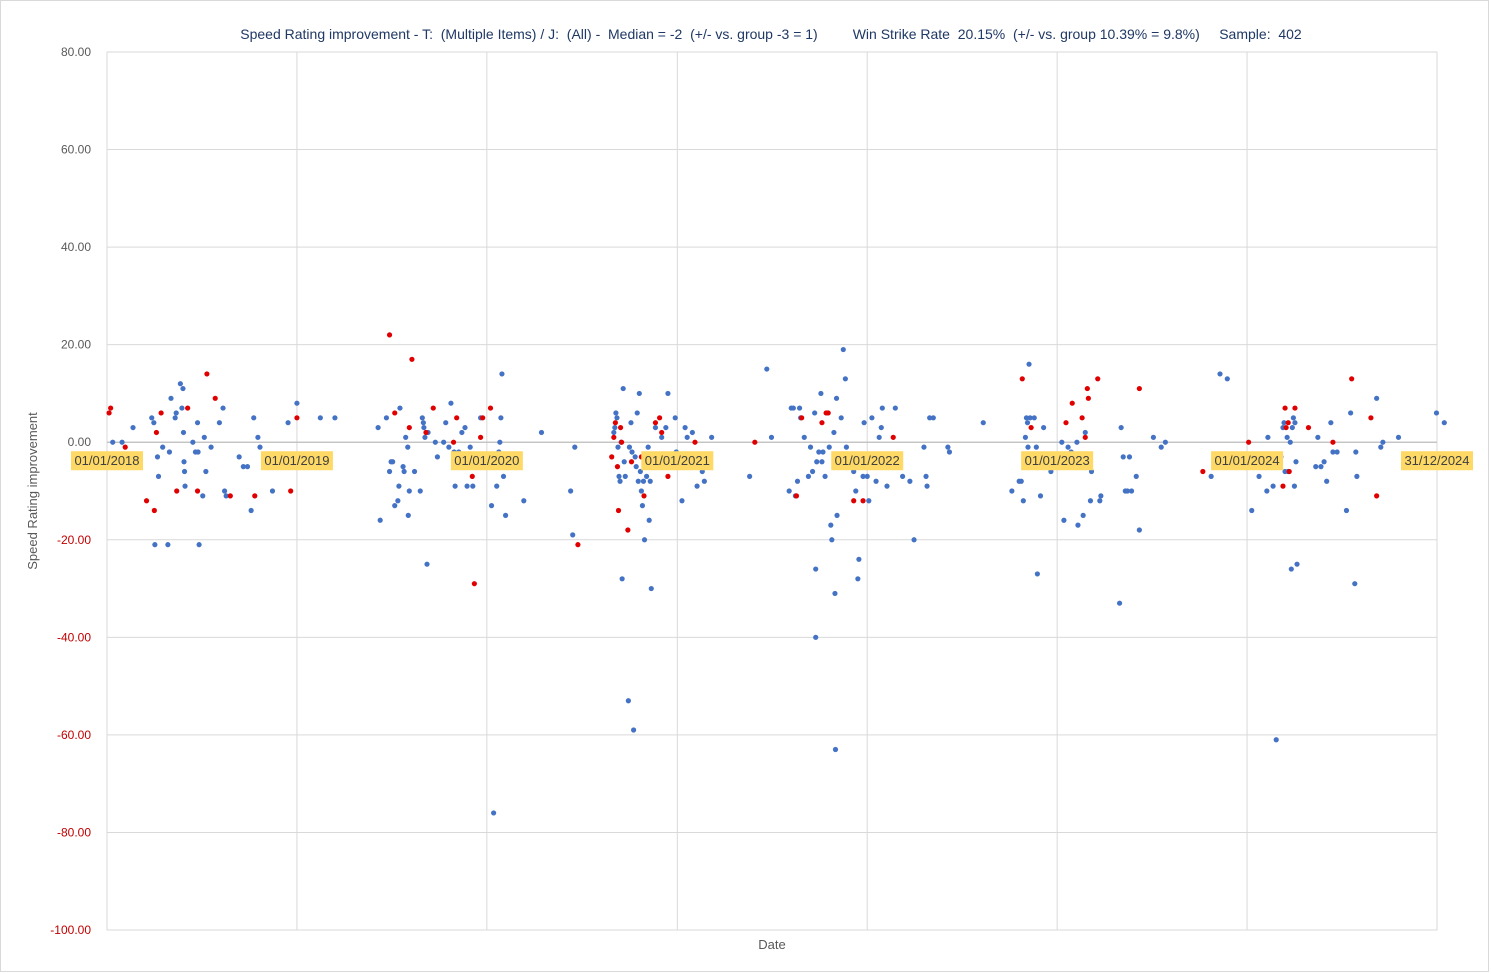 The width and height of the screenshot is (1491, 974). I want to click on y-tick-label: -40.00, so click(74, 637).